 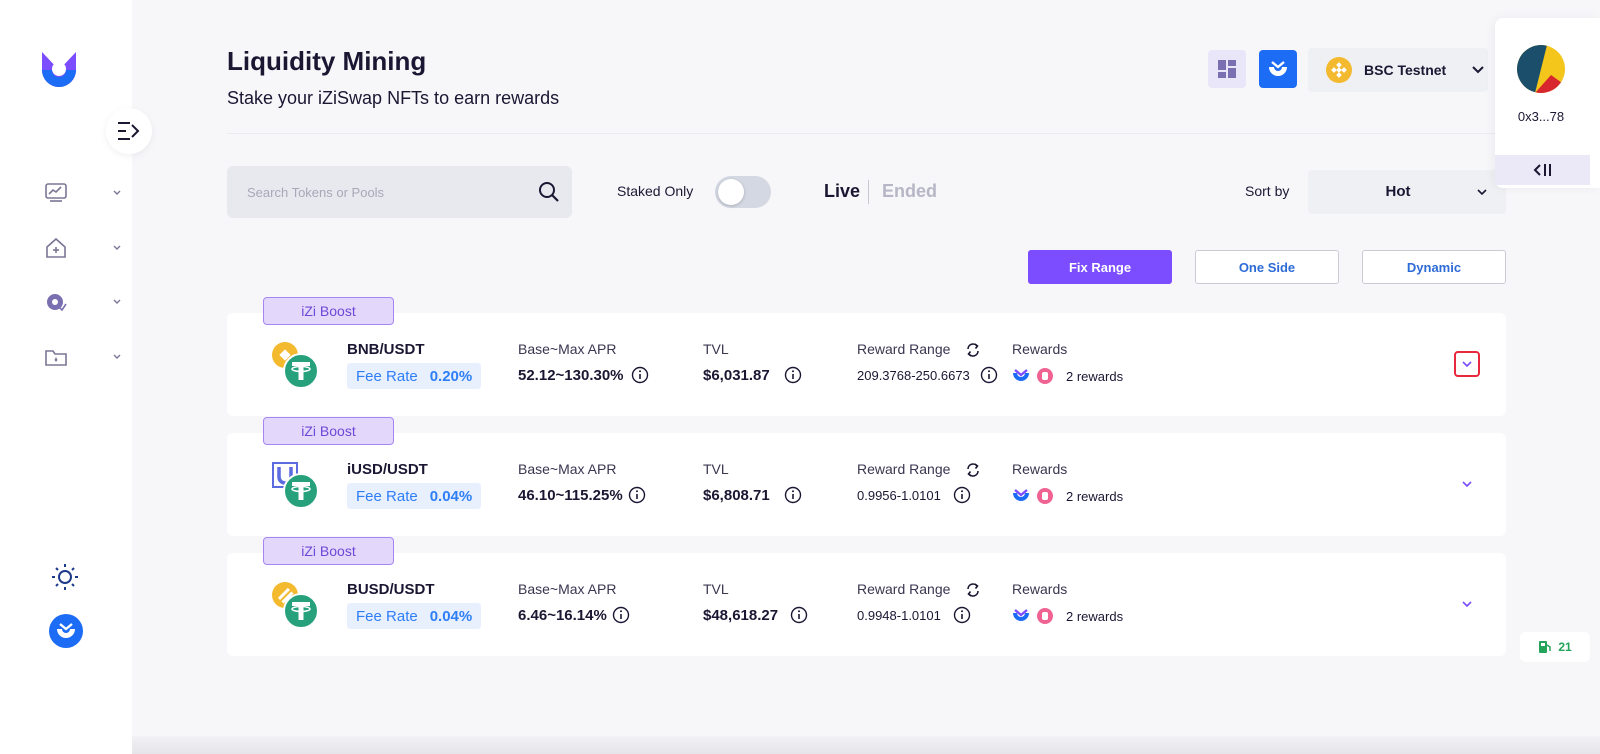 I want to click on izi-token-button, so click(x=66, y=631).